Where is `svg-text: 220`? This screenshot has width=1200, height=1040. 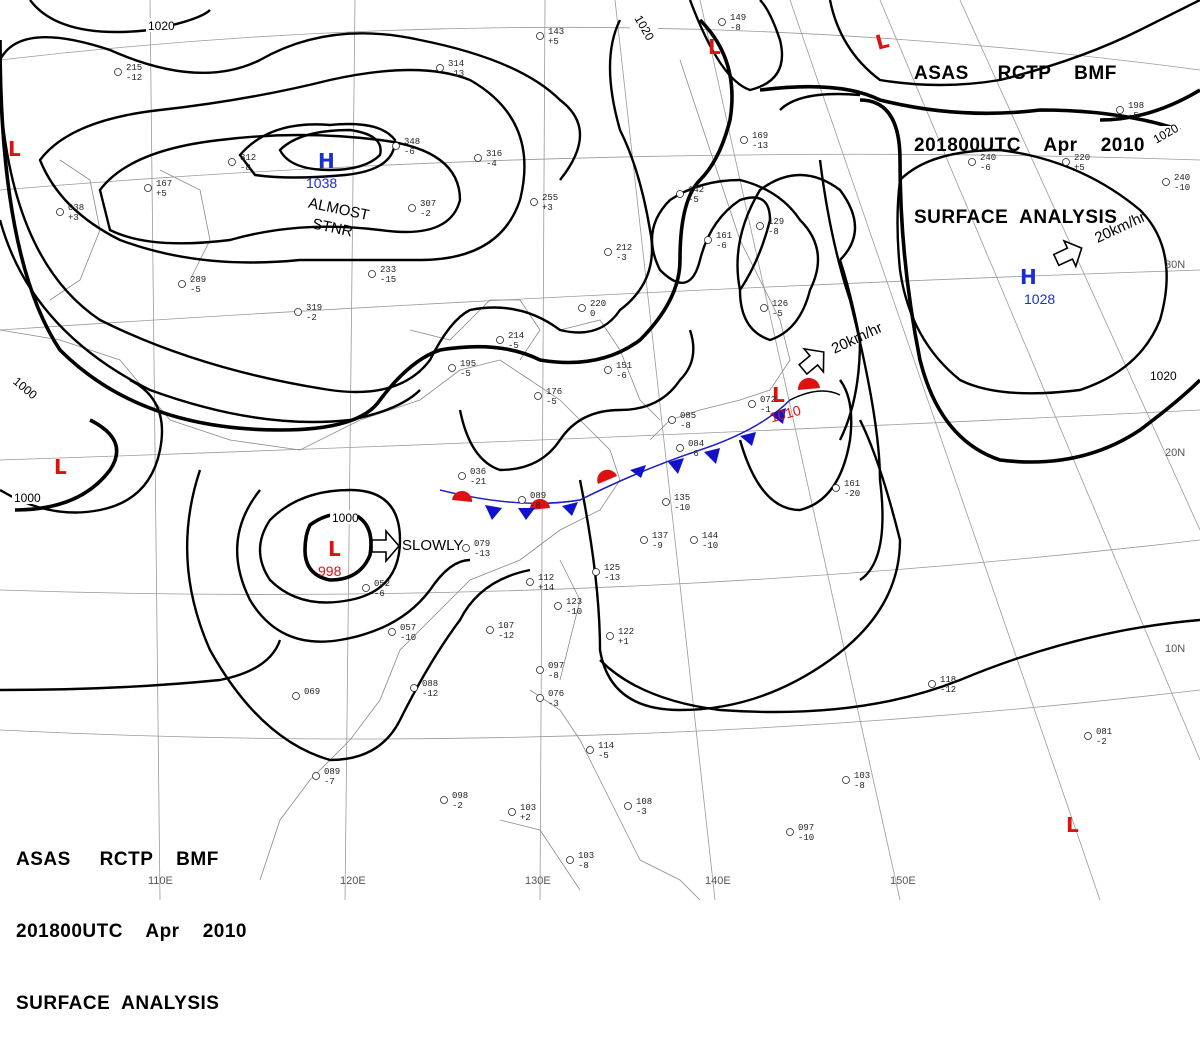
svg-text: 220 is located at coordinates (1082, 158).